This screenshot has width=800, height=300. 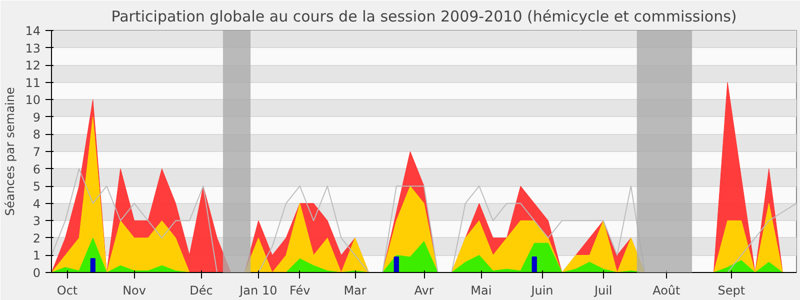 I want to click on y-tick-label: 14, so click(x=33, y=31).